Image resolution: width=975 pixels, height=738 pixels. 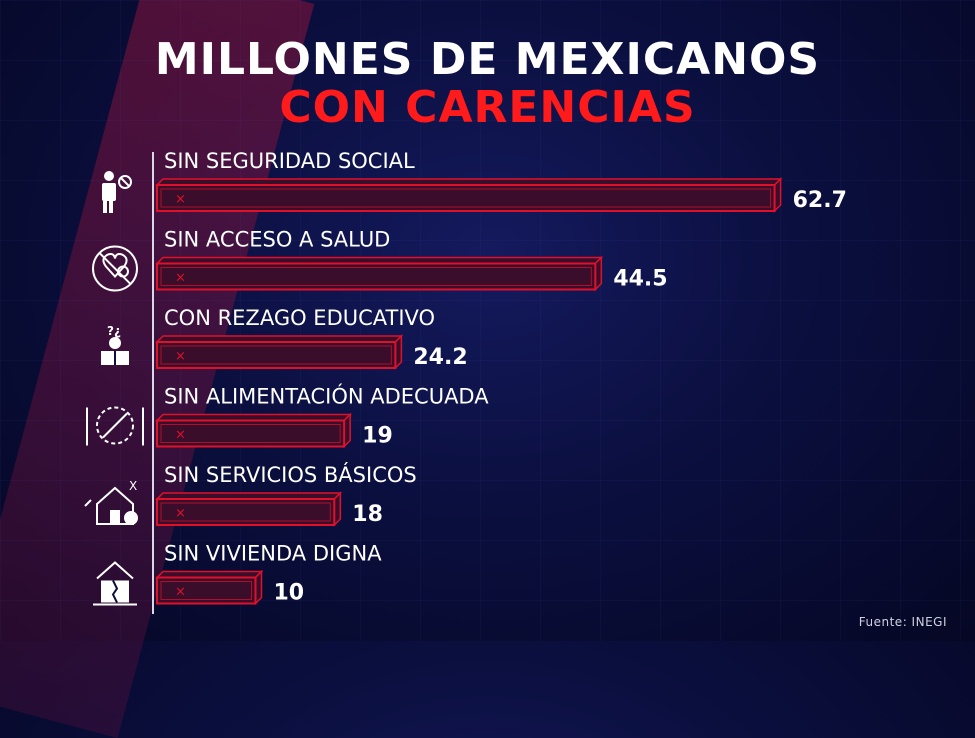 I want to click on value-label: 44.5, so click(x=640, y=279).